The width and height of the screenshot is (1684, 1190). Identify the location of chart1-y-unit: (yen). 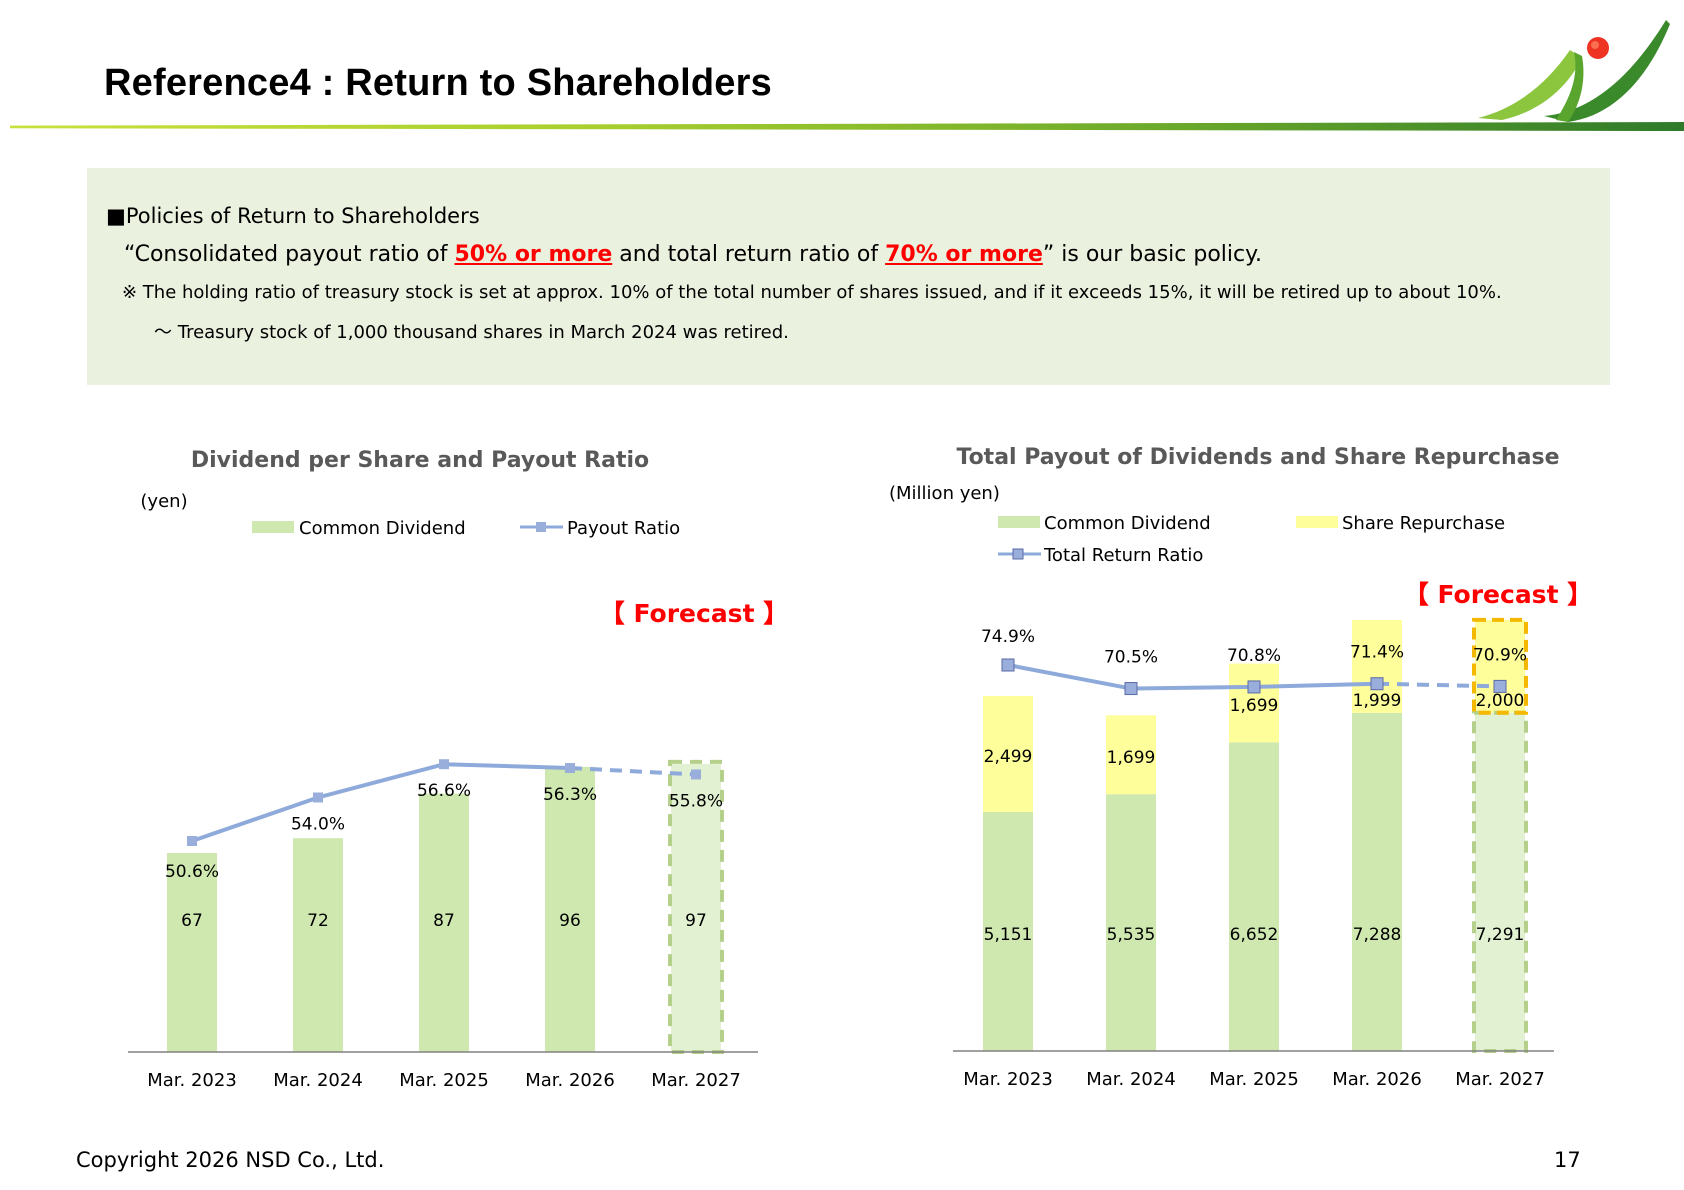
(163, 501).